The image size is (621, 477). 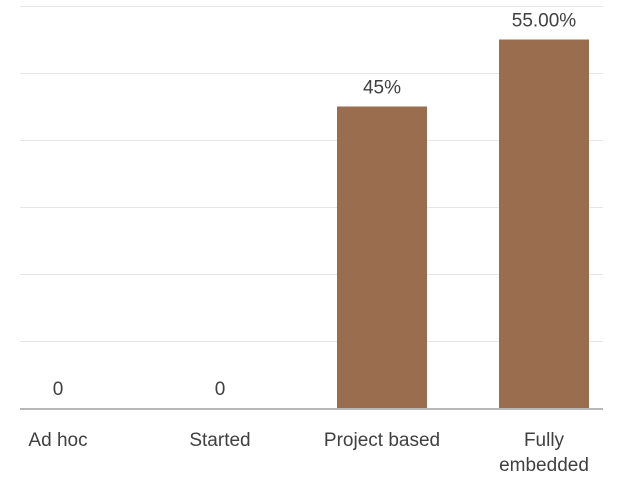 I want to click on category-label-2: Project based, so click(x=382, y=440).